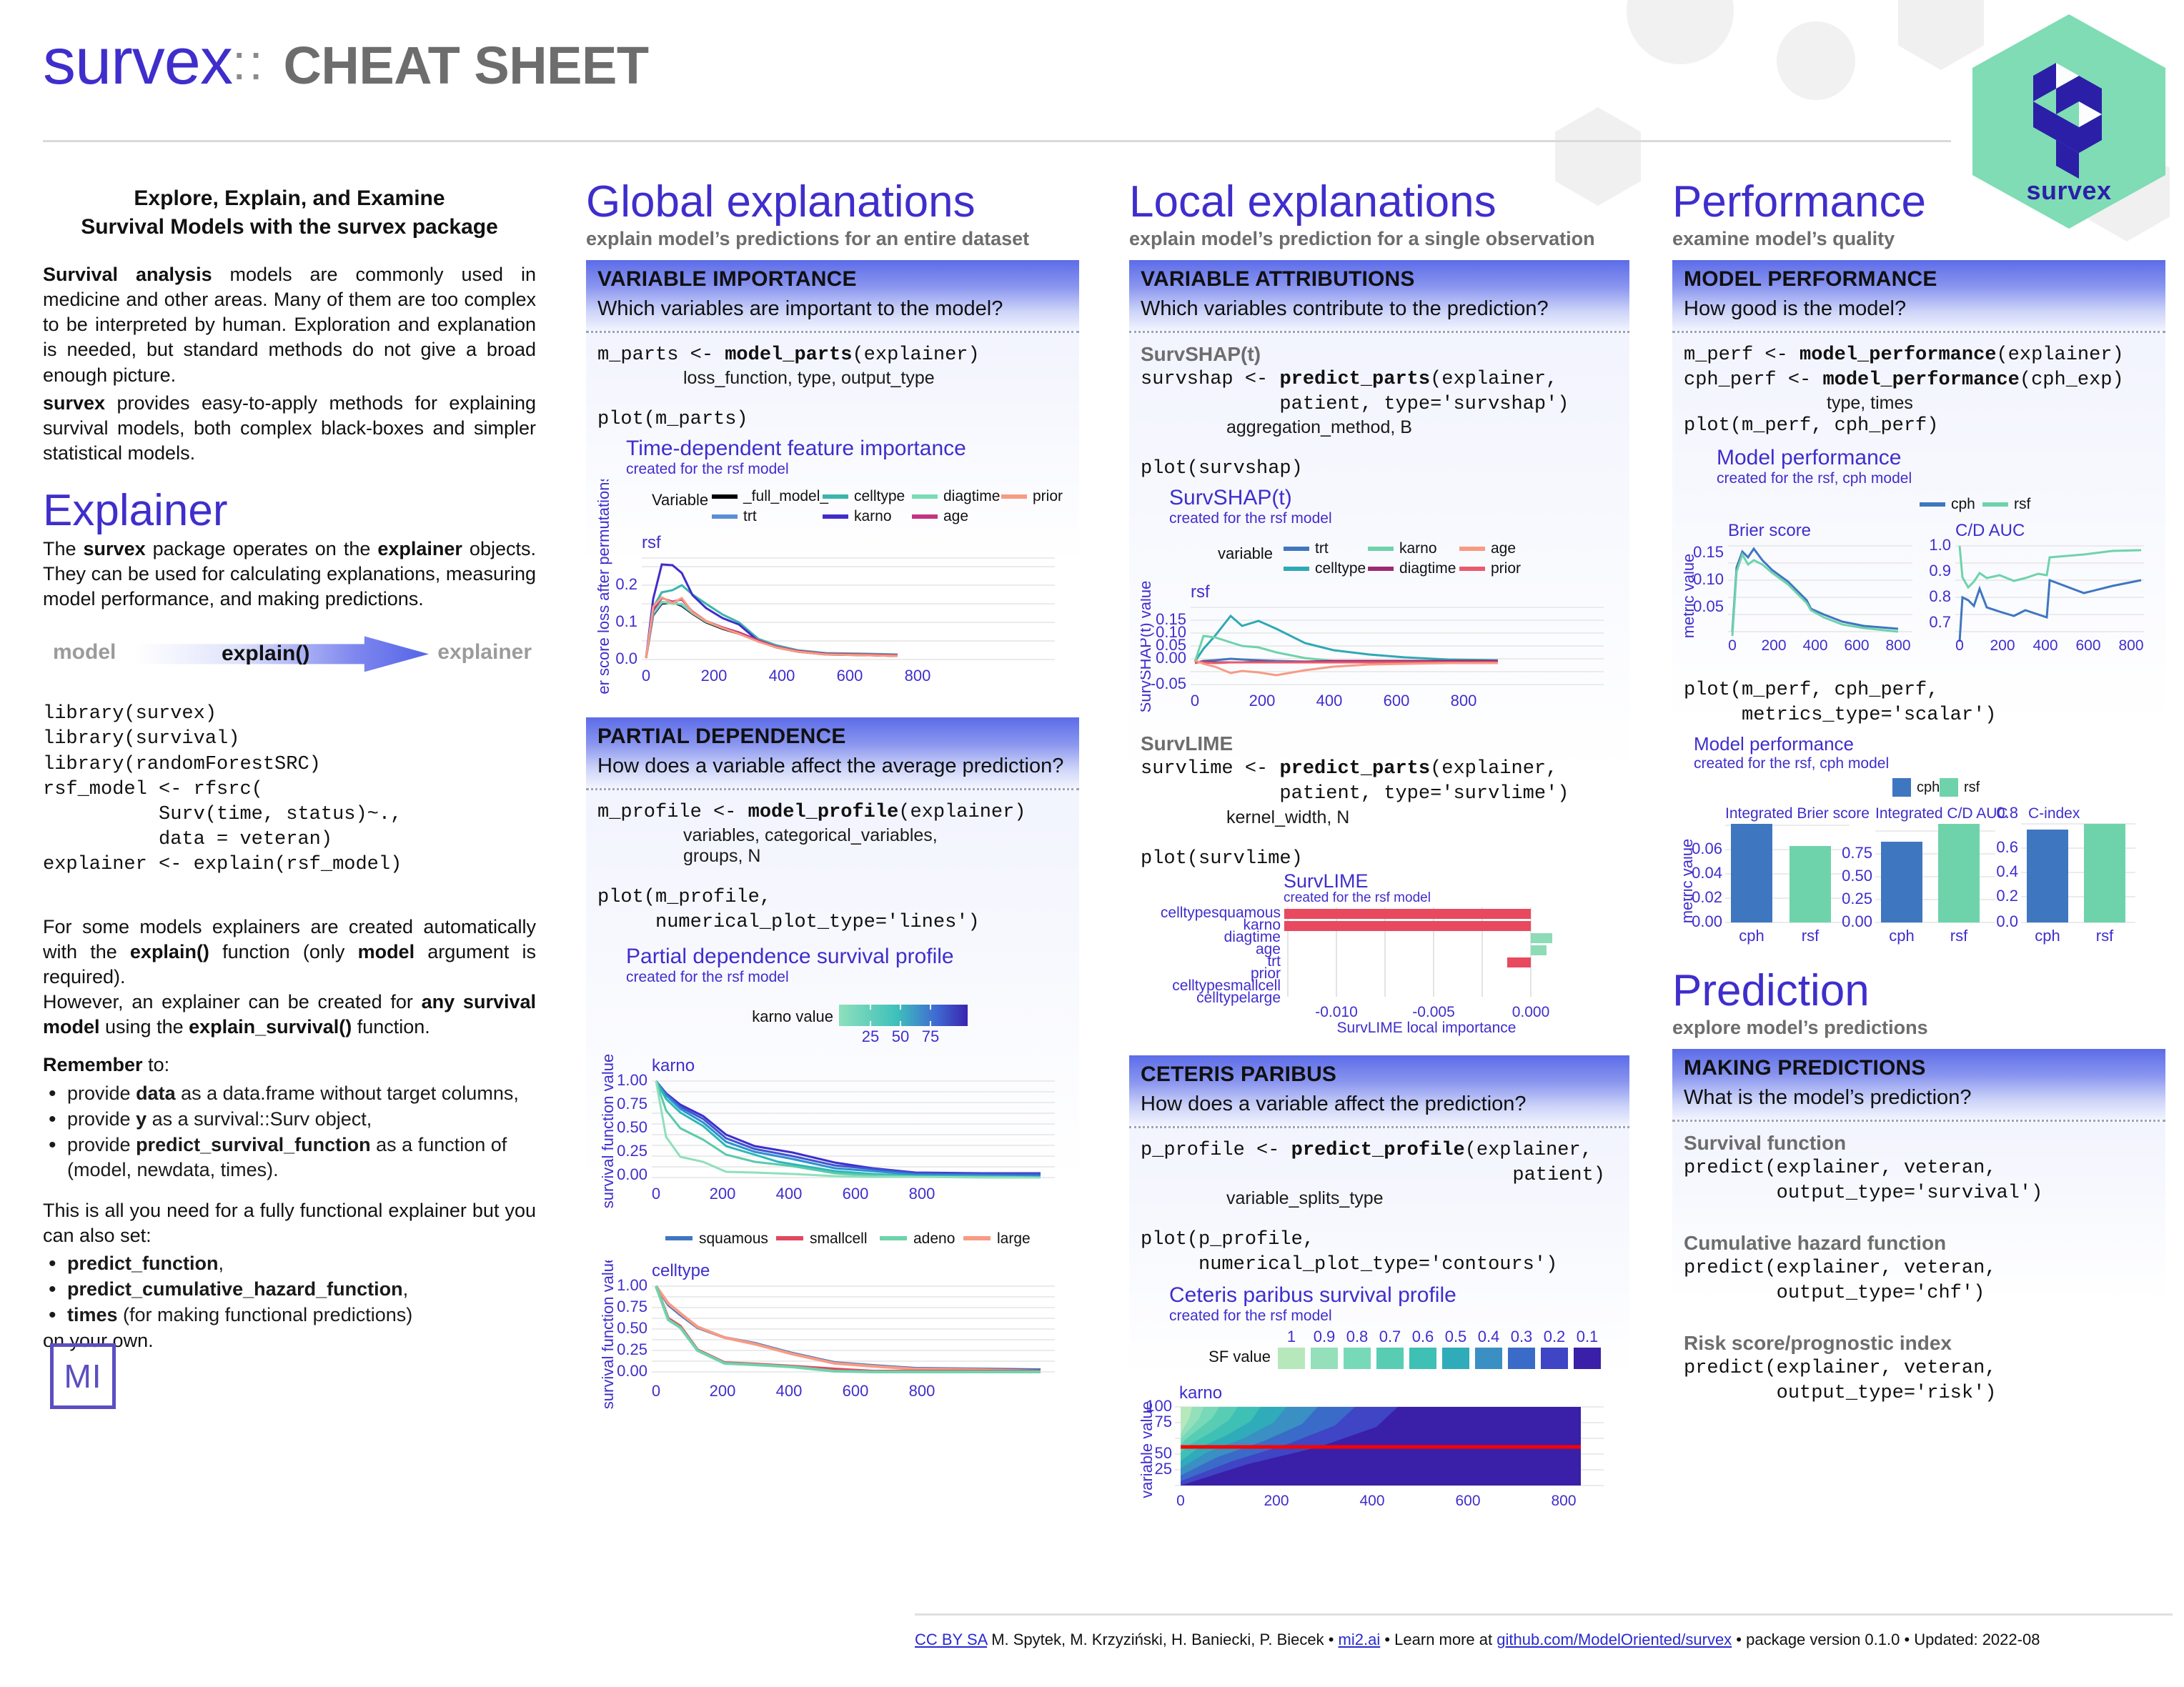 The height and width of the screenshot is (1687, 2184). What do you see at coordinates (1811, 426) in the screenshot?
I see `code-plot-perf: plot(m_perf, cph_perf)` at bounding box center [1811, 426].